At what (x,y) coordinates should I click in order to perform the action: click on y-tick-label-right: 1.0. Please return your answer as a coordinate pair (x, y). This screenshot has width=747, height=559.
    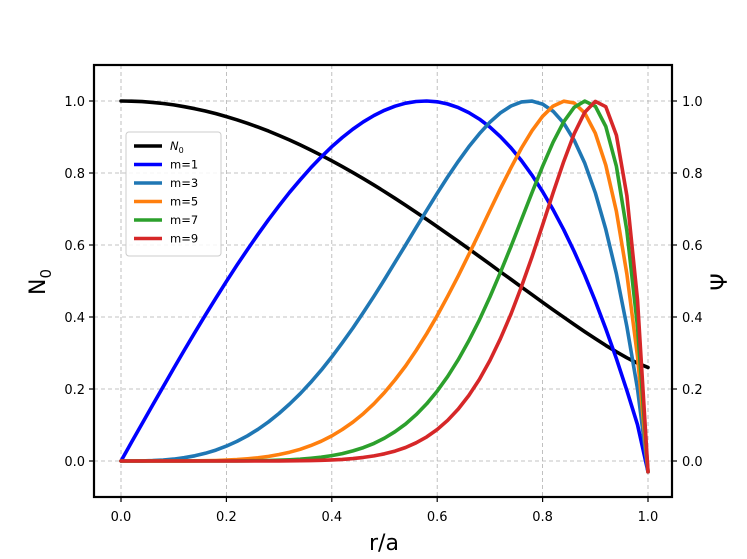
    Looking at the image, I should click on (692, 102).